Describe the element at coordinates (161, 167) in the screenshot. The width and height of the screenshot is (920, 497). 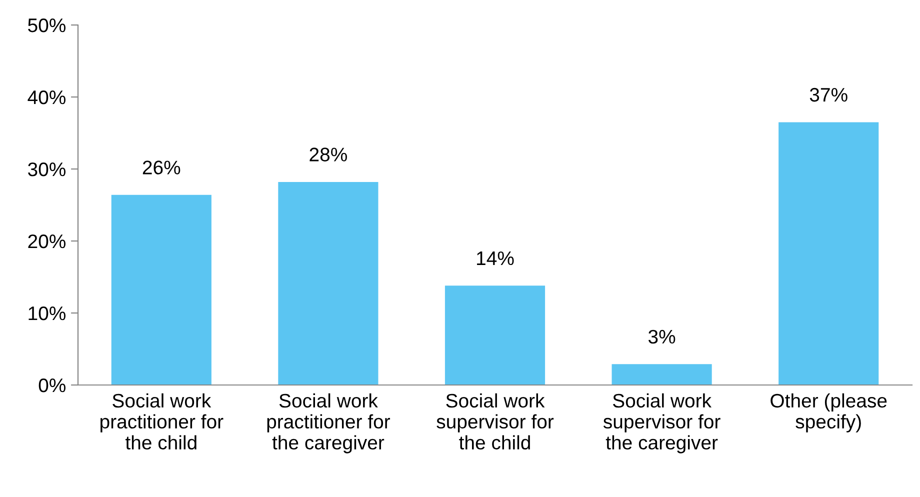
I see `data-label: 26%` at that location.